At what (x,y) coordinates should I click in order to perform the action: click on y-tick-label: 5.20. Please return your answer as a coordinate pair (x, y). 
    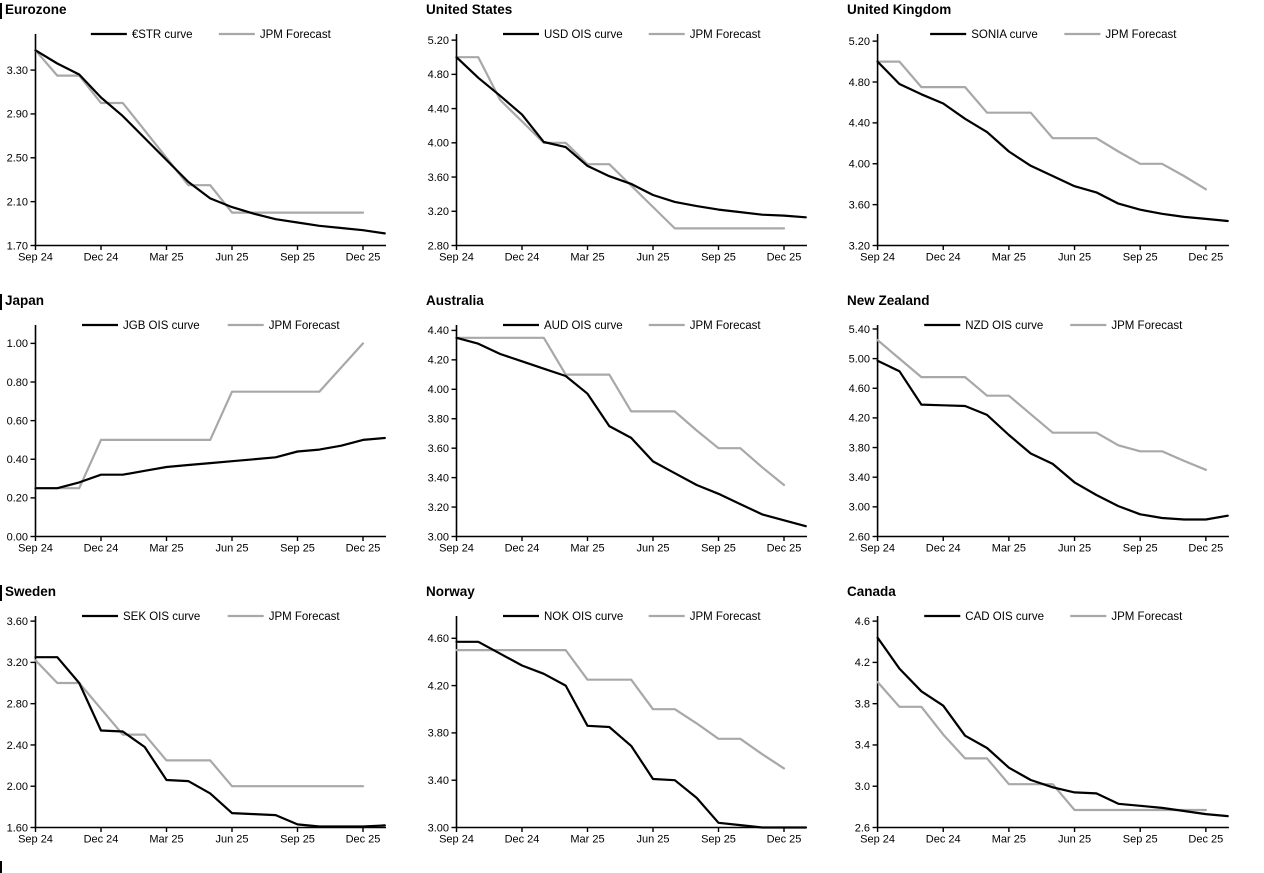
    Looking at the image, I should click on (438, 41).